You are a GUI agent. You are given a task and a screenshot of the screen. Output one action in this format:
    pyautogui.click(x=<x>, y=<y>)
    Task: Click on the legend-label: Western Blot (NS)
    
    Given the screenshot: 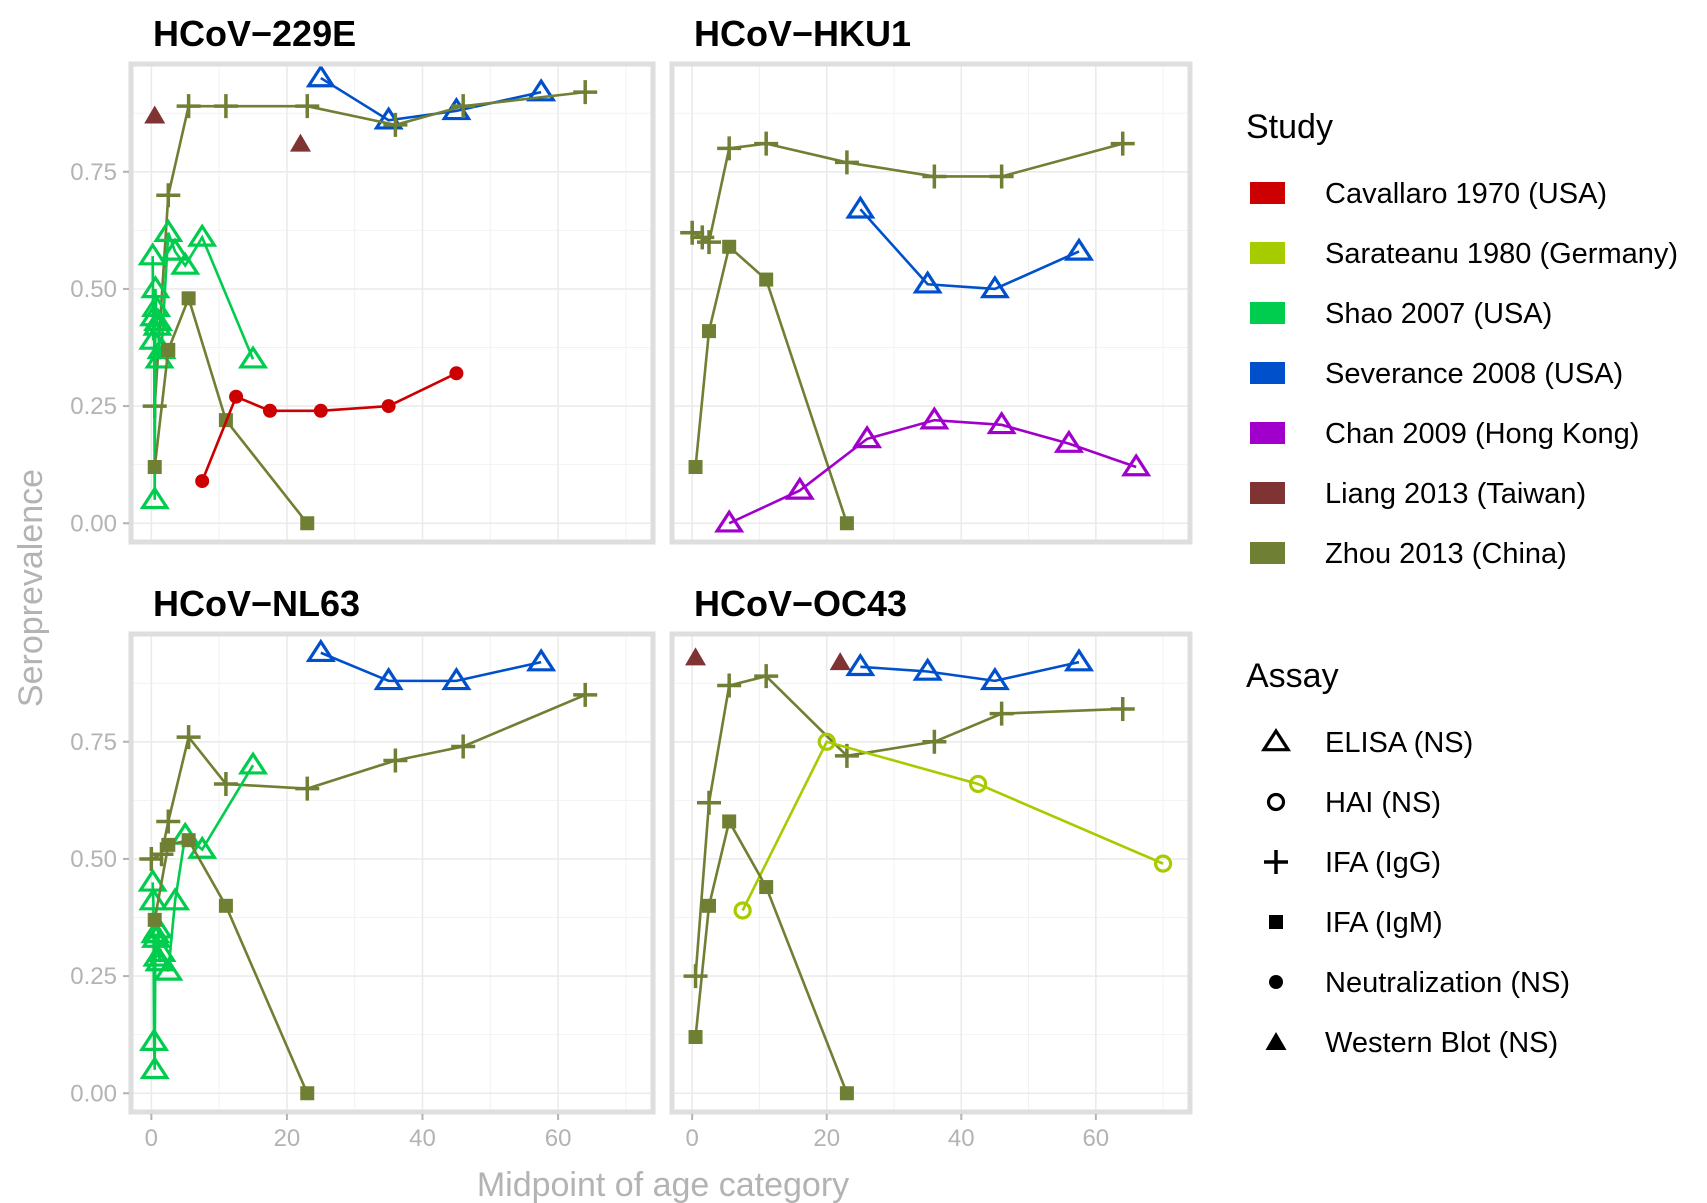 What is the action you would take?
    pyautogui.click(x=1441, y=1043)
    